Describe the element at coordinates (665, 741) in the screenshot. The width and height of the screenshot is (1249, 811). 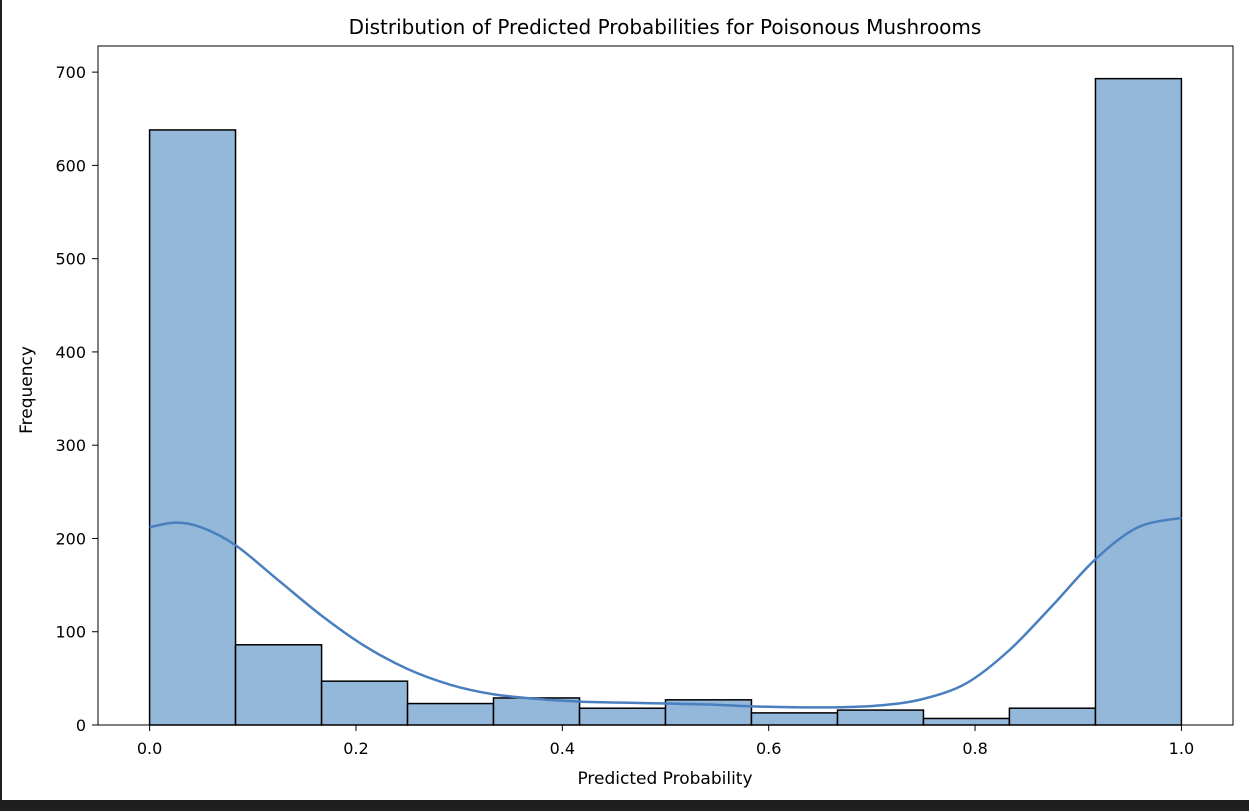
I see `x-axis-ticks: 0.0 0.2 0.4 0.6 0.8 1.0` at that location.